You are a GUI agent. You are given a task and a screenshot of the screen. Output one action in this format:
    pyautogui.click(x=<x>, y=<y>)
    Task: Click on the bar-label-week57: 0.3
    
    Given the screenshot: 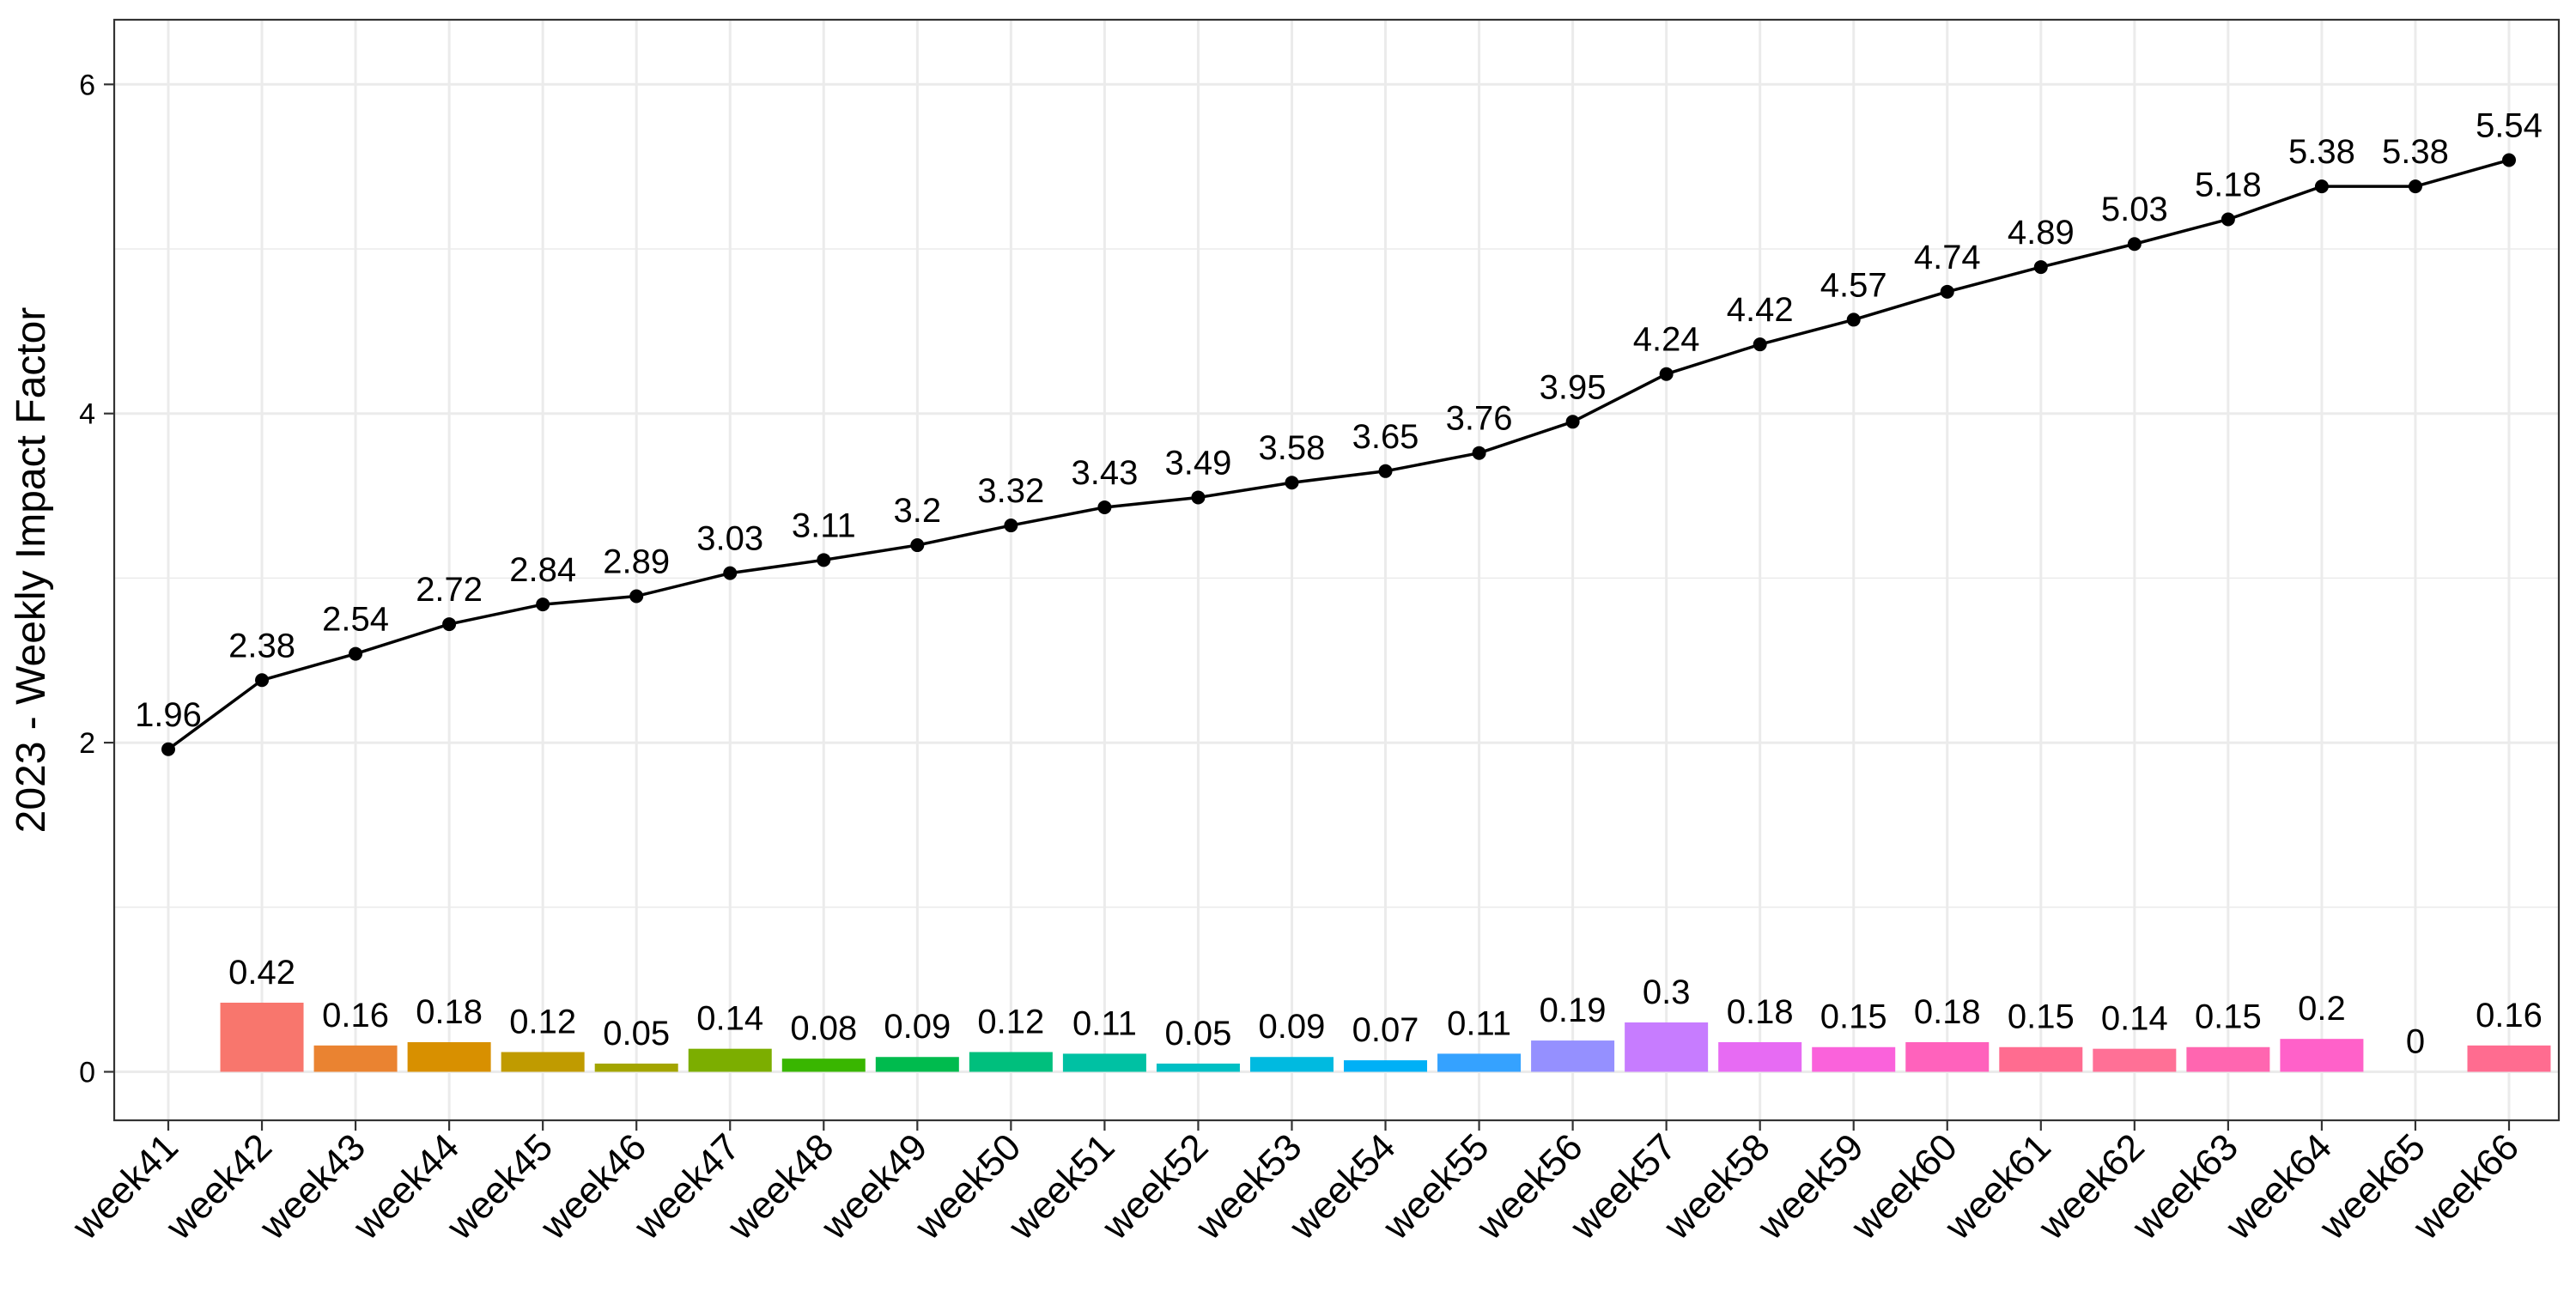 What is the action you would take?
    pyautogui.click(x=1667, y=992)
    